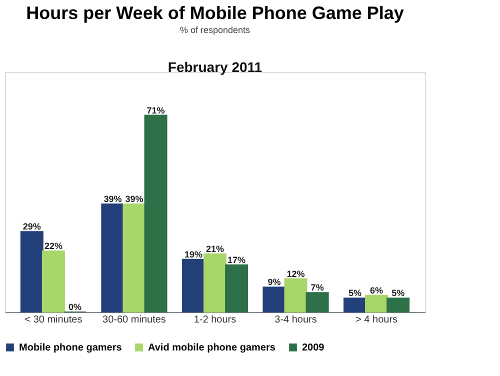 This screenshot has height=376, width=500. Describe the element at coordinates (70, 348) in the screenshot. I see `legend-label: Mobile phone gamers` at that location.